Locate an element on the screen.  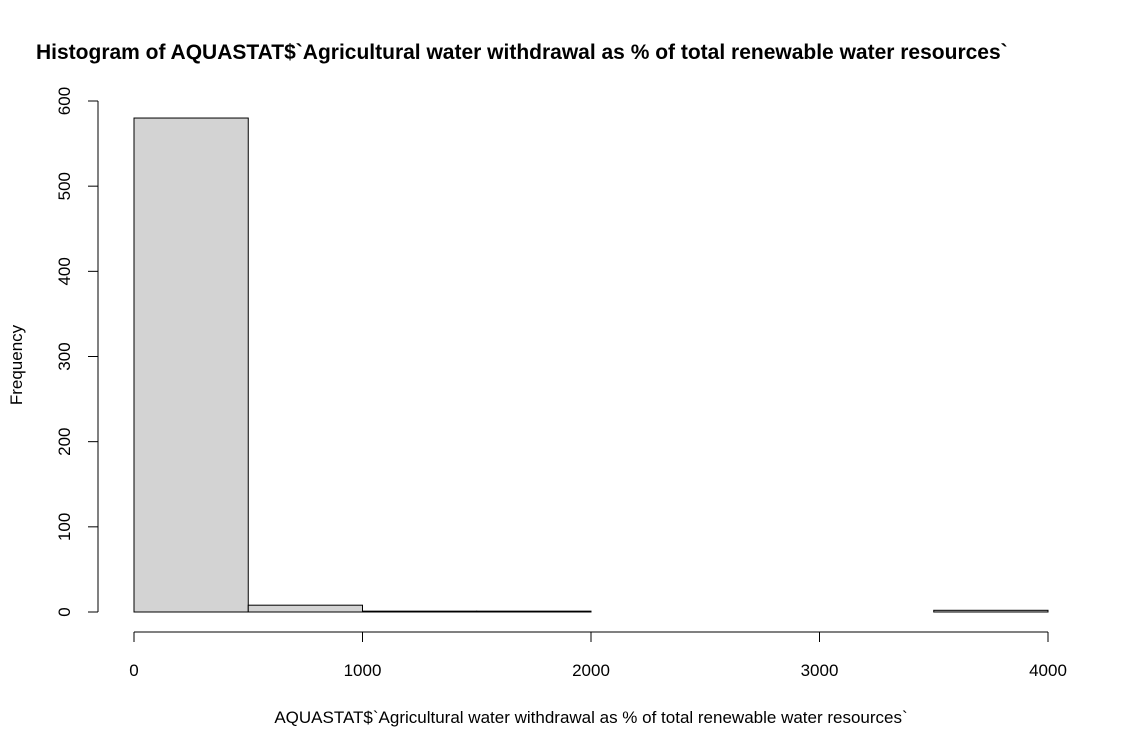
y-tick-label: 500 is located at coordinates (64, 186).